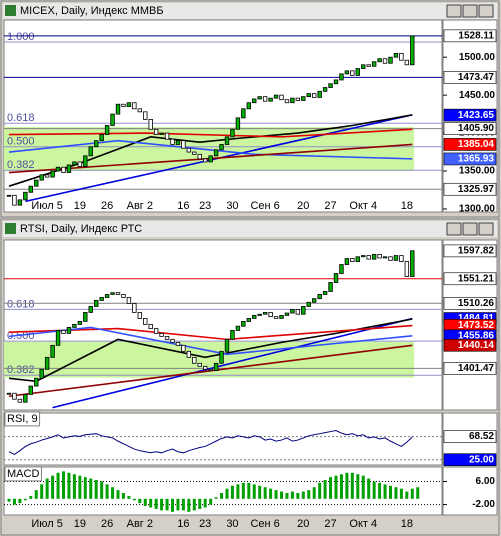 The width and height of the screenshot is (501, 536). Describe the element at coordinates (264, 524) in the screenshot. I see `x-tick-label: Сен 6` at that location.